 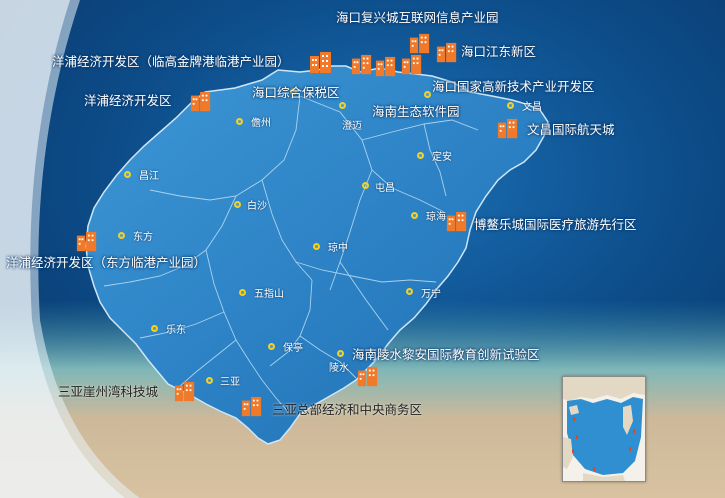 I want to click on zone-label-wenchang-space: 文昌国际航天城, so click(x=571, y=129).